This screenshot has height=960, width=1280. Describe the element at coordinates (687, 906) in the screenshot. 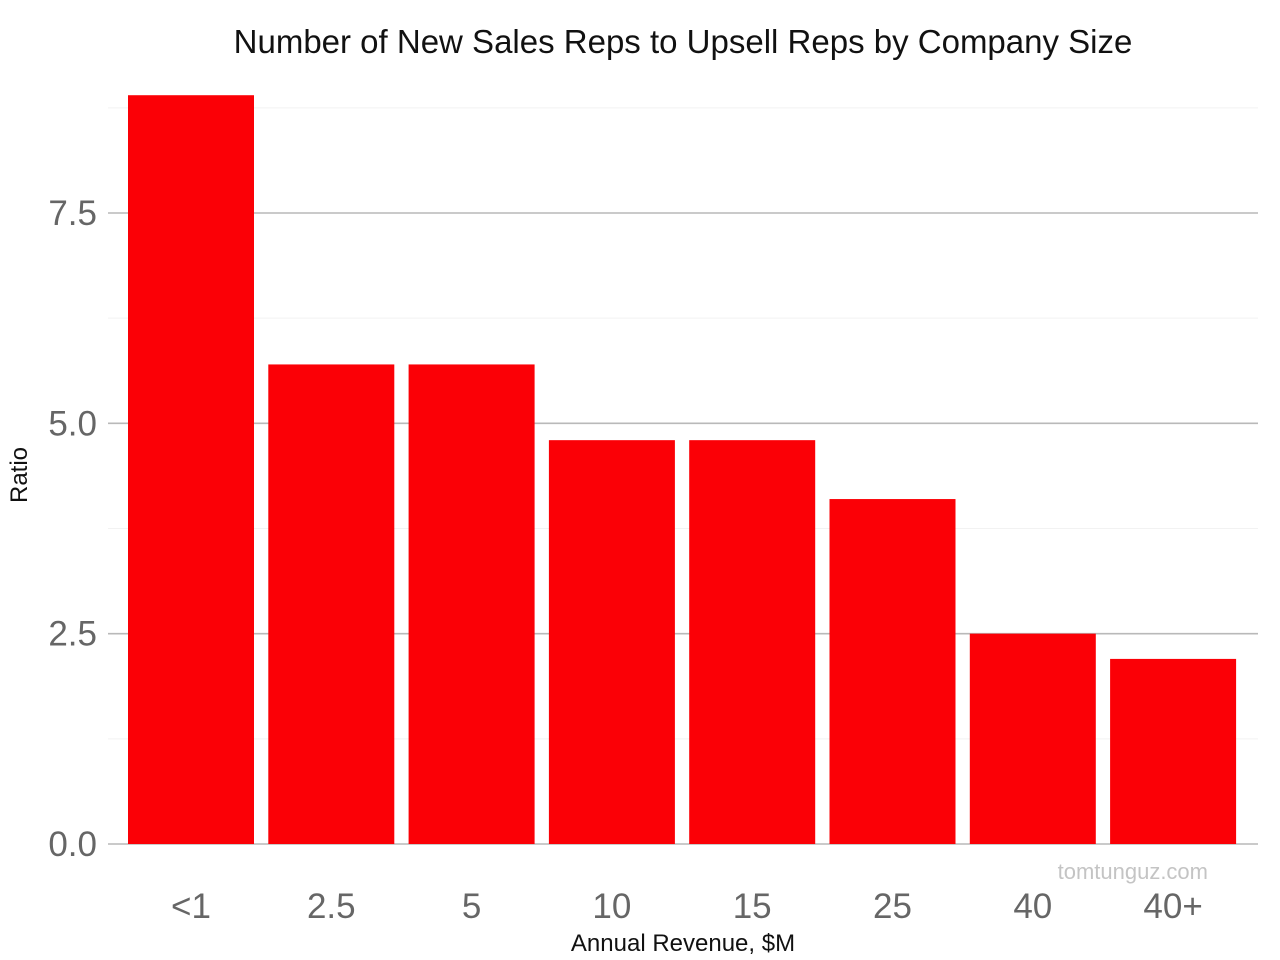

I see `x-axis-ticks: <1 2.5 5 10 15 25 40 40+` at that location.